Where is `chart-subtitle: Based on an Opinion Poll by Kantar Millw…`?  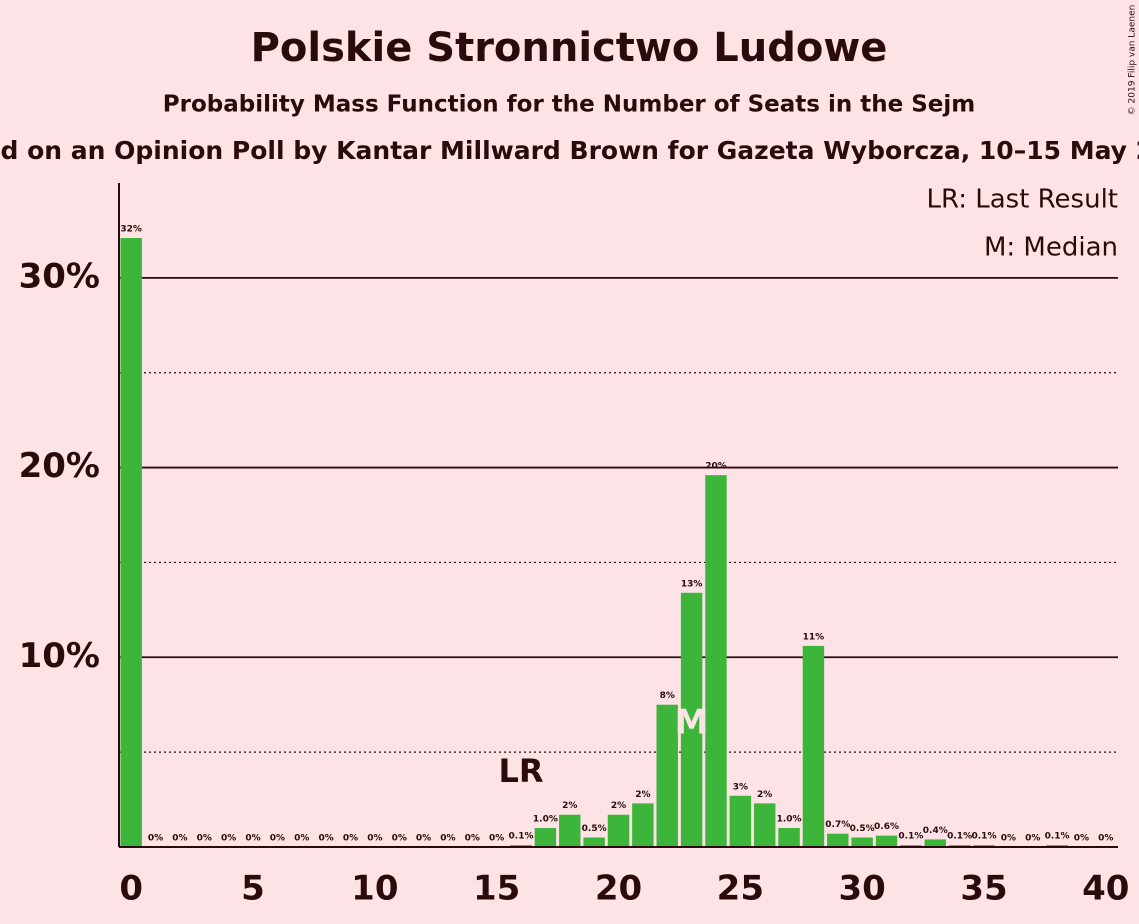
chart-subtitle: Based on an Opinion Poll by Kantar Millw… is located at coordinates (569, 150).